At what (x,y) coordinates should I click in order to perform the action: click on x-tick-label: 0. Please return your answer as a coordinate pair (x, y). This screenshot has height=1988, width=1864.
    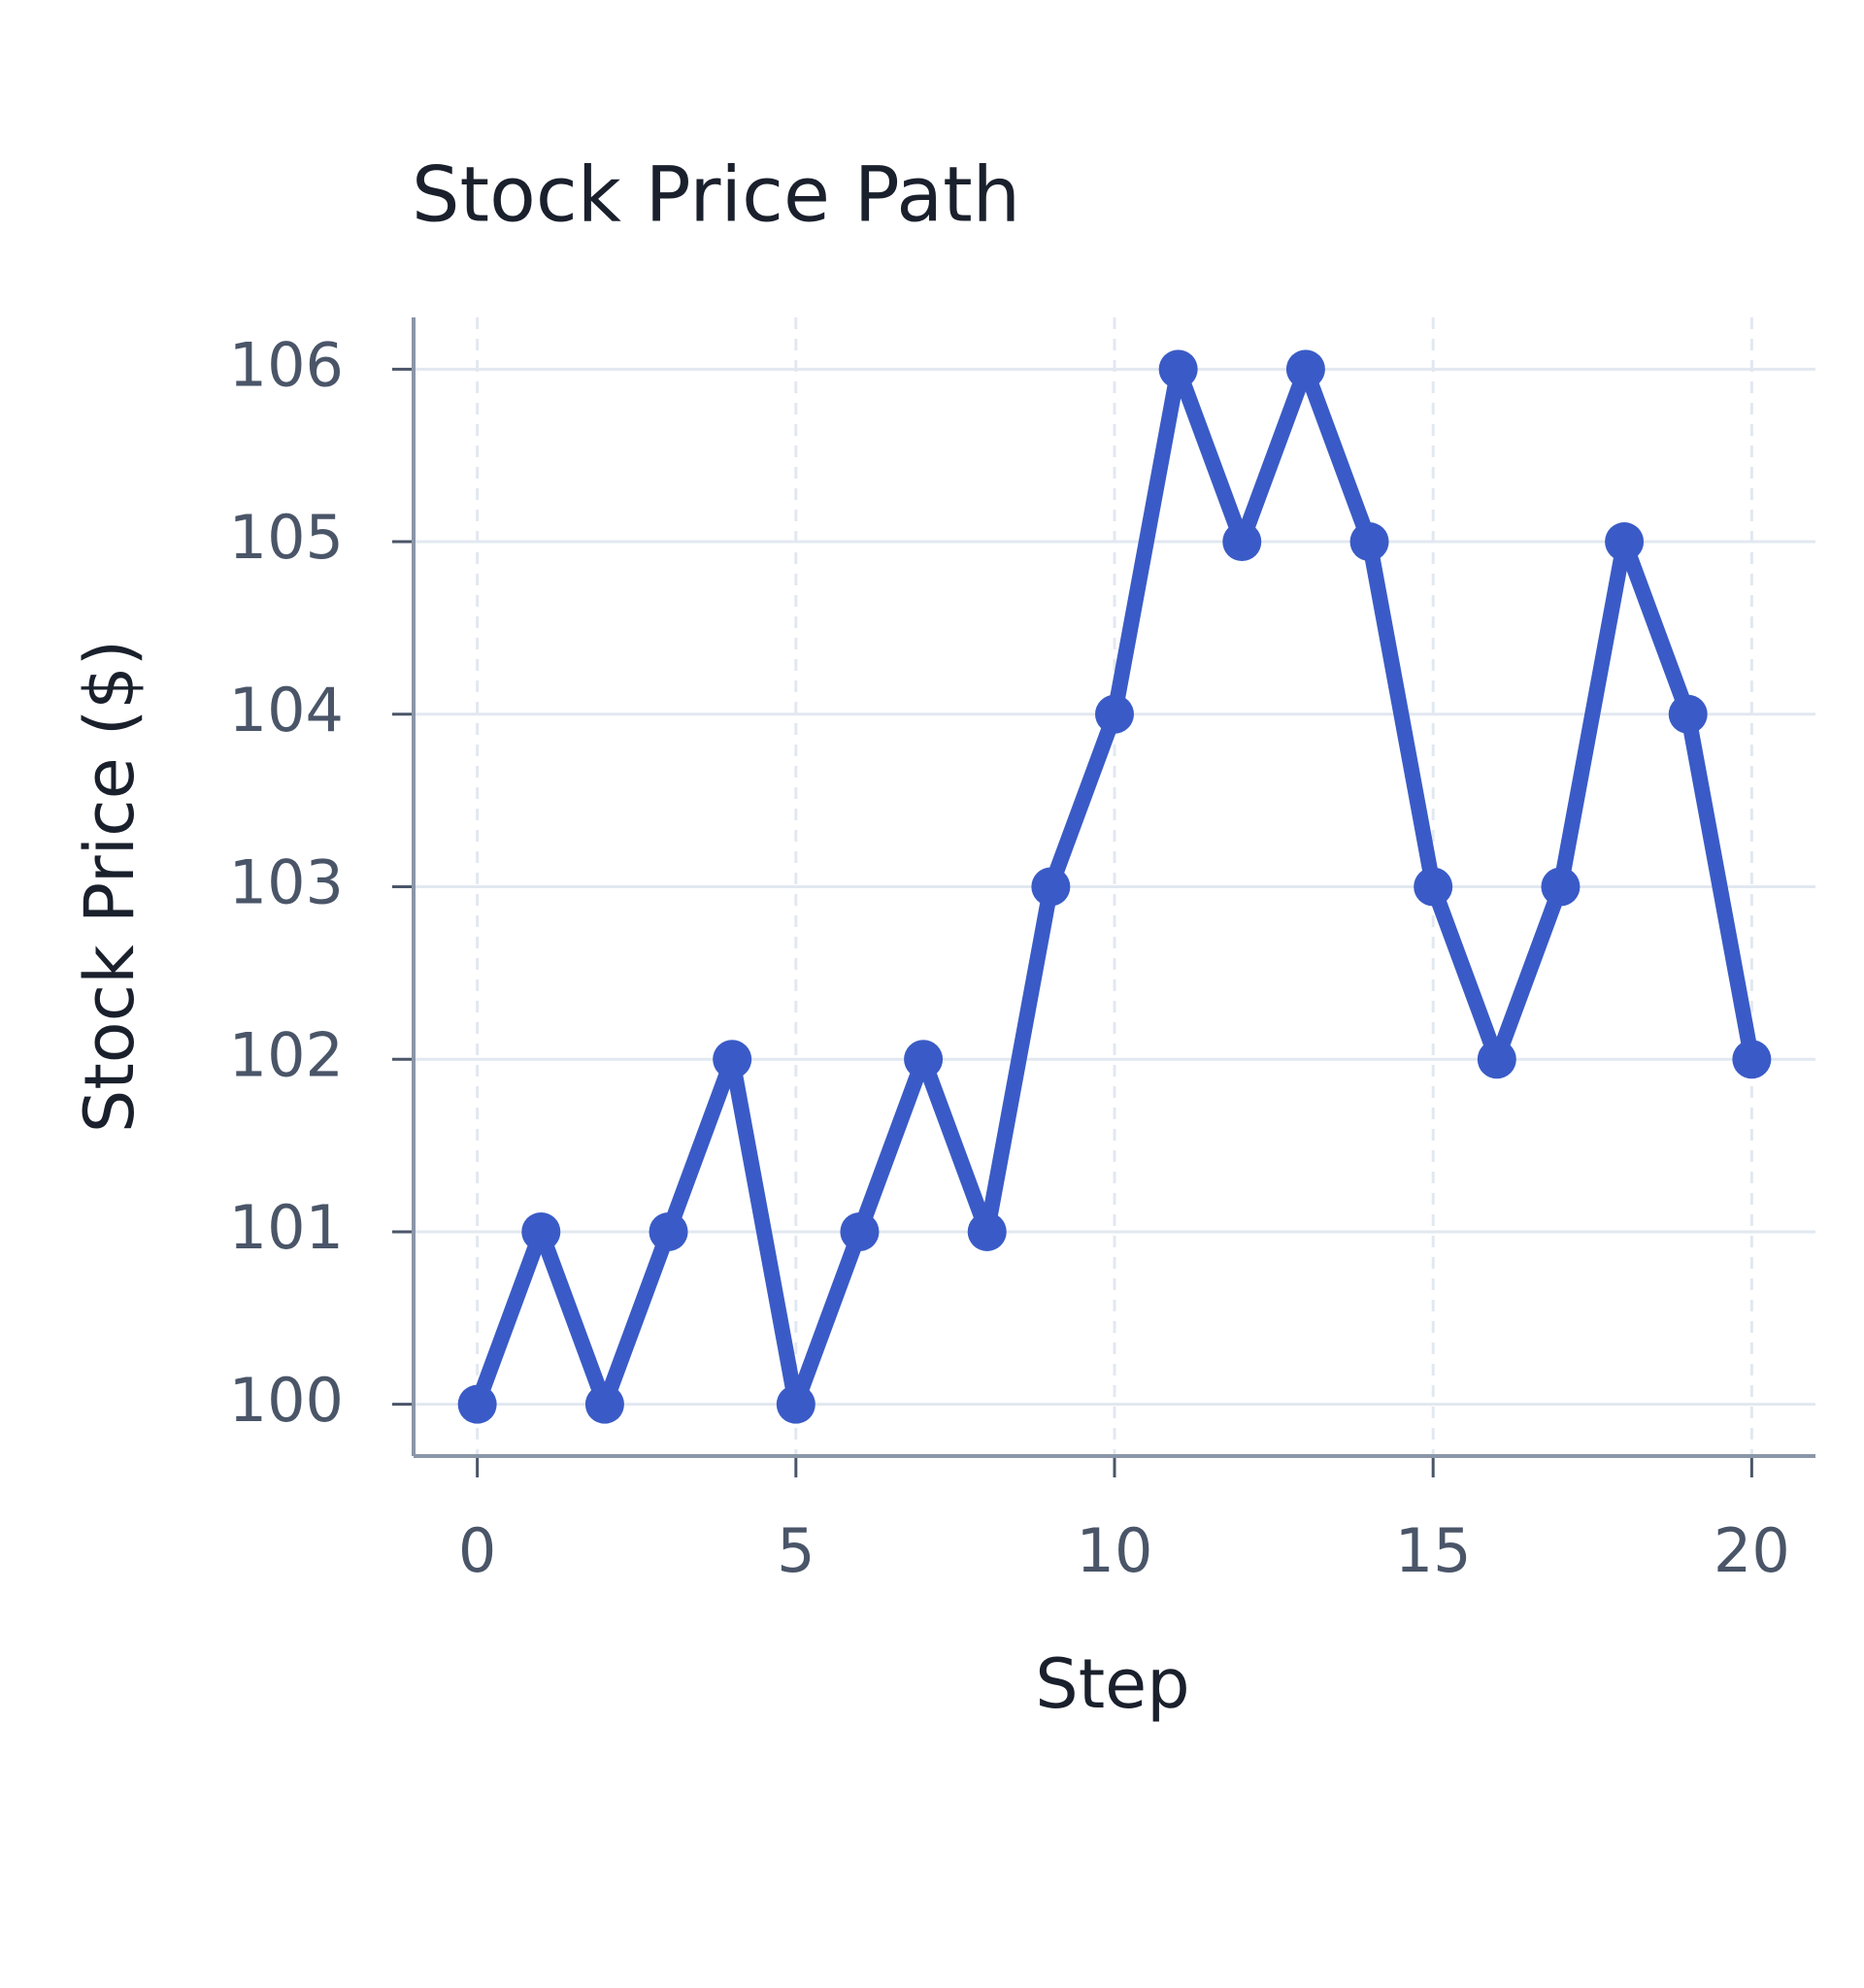
    Looking at the image, I should click on (477, 1550).